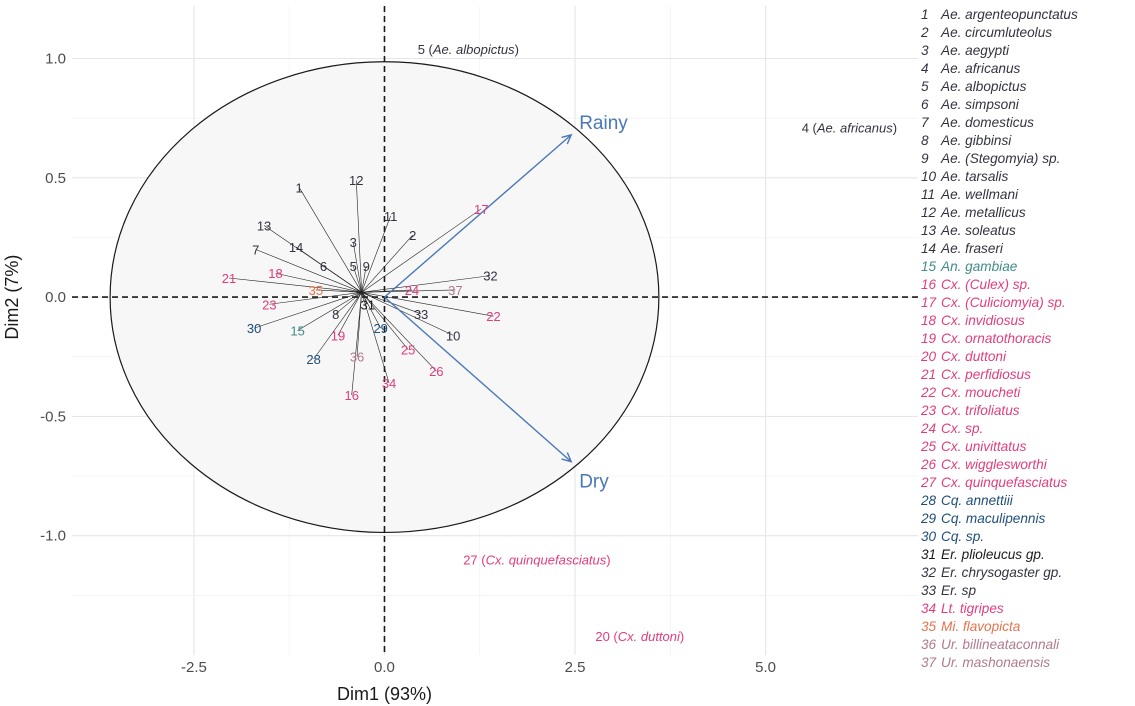 The width and height of the screenshot is (1135, 706). Describe the element at coordinates (976, 140) in the screenshot. I see `legend-species-name: Ae. gibbinsi` at that location.